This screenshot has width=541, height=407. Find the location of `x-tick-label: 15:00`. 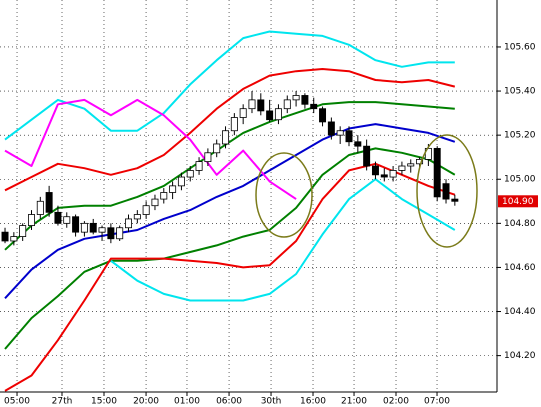

x-tick-label: 15:00 is located at coordinates (104, 402).